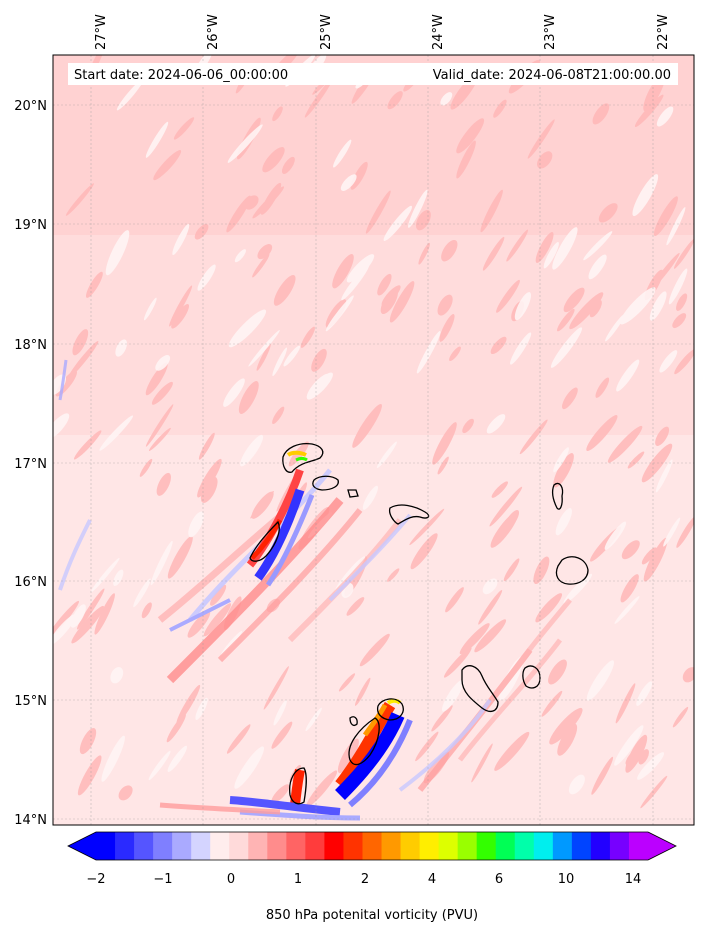  Describe the element at coordinates (298, 879) in the screenshot. I see `colorbar-tick-label: 1` at that location.